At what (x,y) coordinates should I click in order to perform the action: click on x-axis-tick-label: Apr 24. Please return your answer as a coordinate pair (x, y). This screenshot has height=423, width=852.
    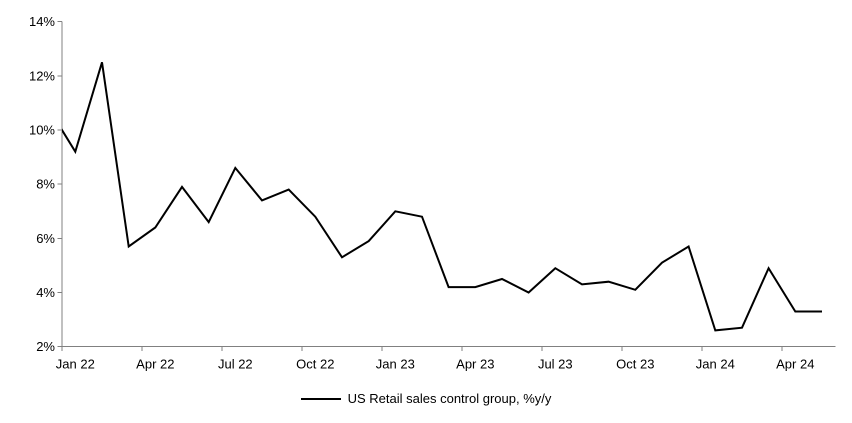
    Looking at the image, I should click on (795, 364).